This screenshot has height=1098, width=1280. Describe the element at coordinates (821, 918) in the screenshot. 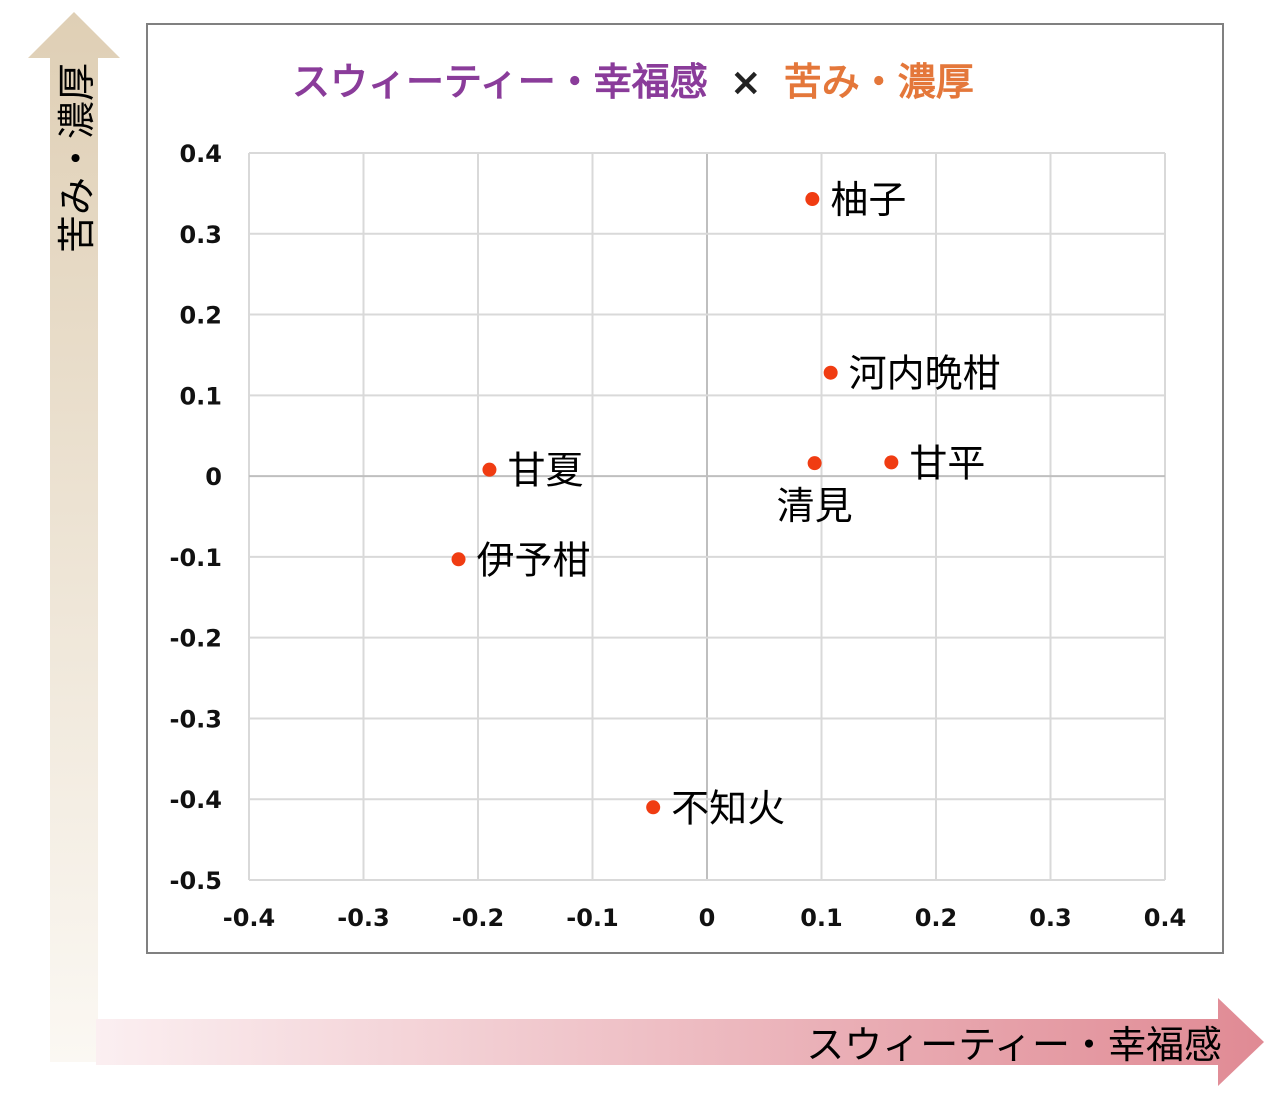

I see `x-tick-label: 0.1` at that location.